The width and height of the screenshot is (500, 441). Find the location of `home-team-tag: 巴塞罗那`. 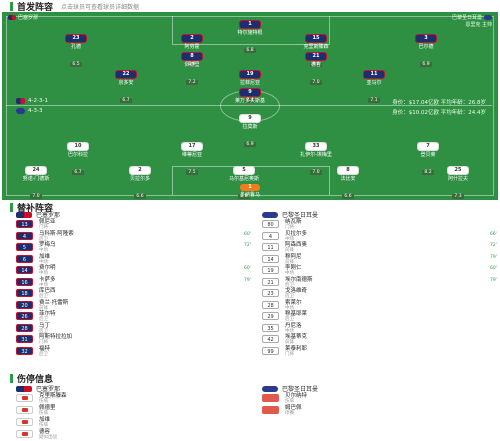

home-team-tag: 巴塞罗那 is located at coordinates (23, 17).